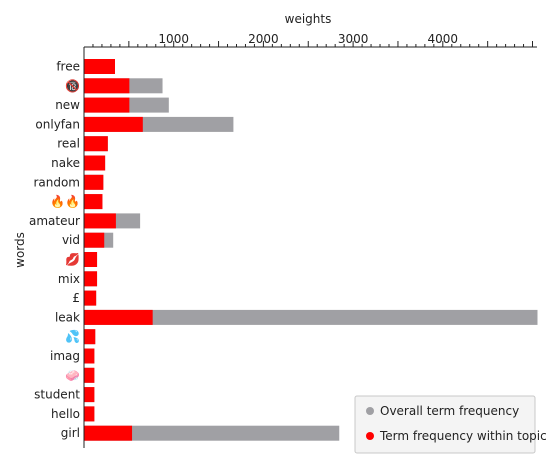  Describe the element at coordinates (68, 144) in the screenshot. I see `word-label: real` at that location.